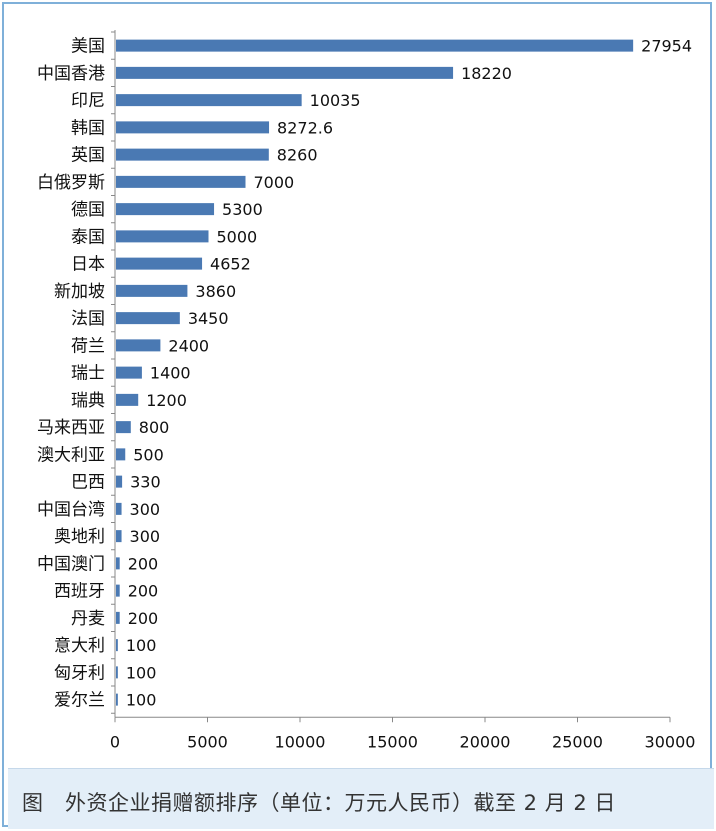 This screenshot has width=716, height=831. What do you see at coordinates (485, 741) in the screenshot?
I see `x-tick-label: 20000` at bounding box center [485, 741].